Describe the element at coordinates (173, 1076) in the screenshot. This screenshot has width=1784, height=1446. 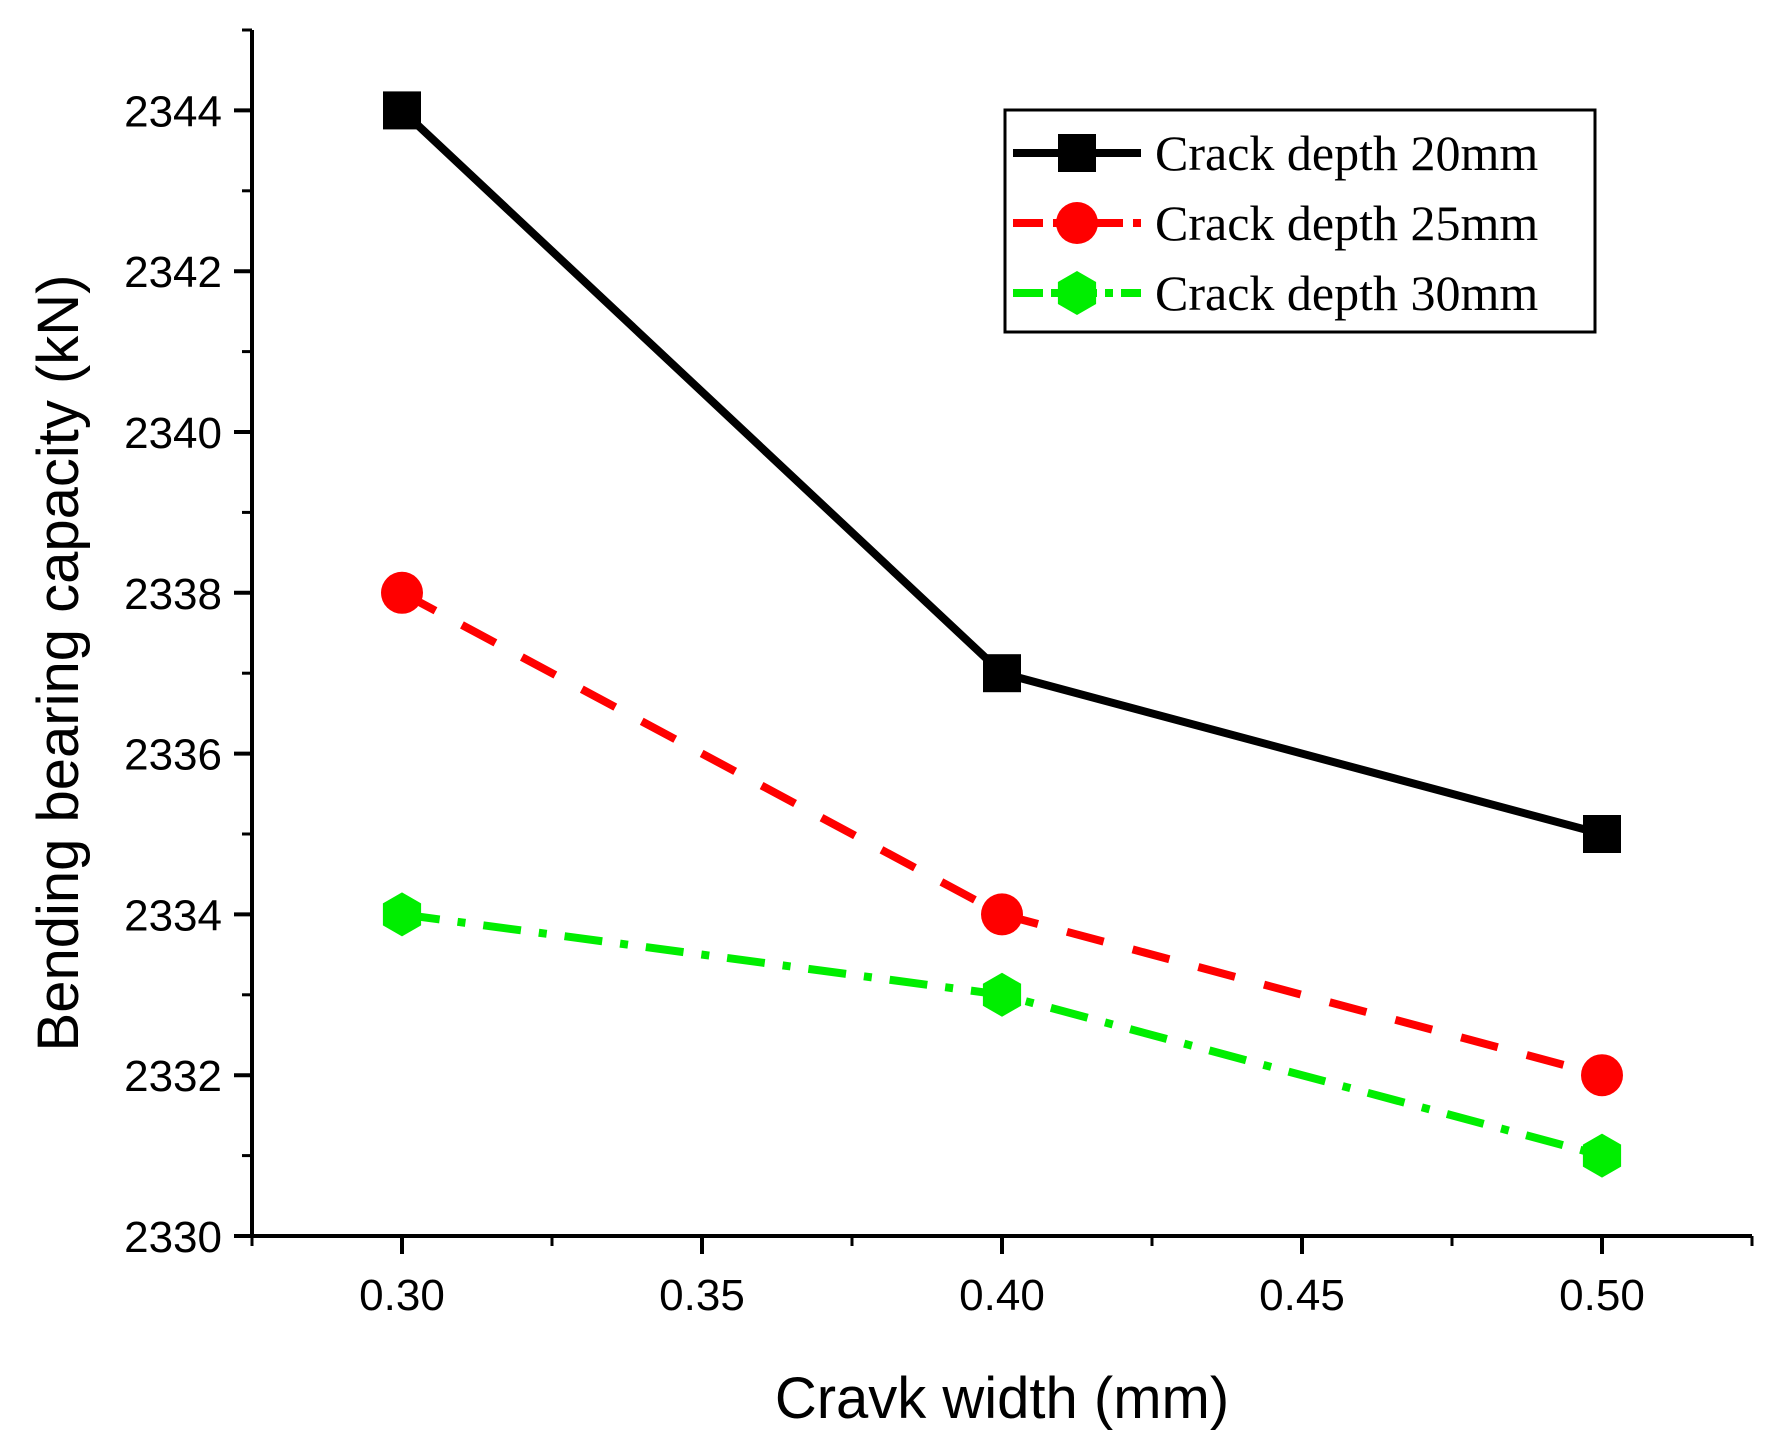
I see `y-tick-label: 2332` at that location.